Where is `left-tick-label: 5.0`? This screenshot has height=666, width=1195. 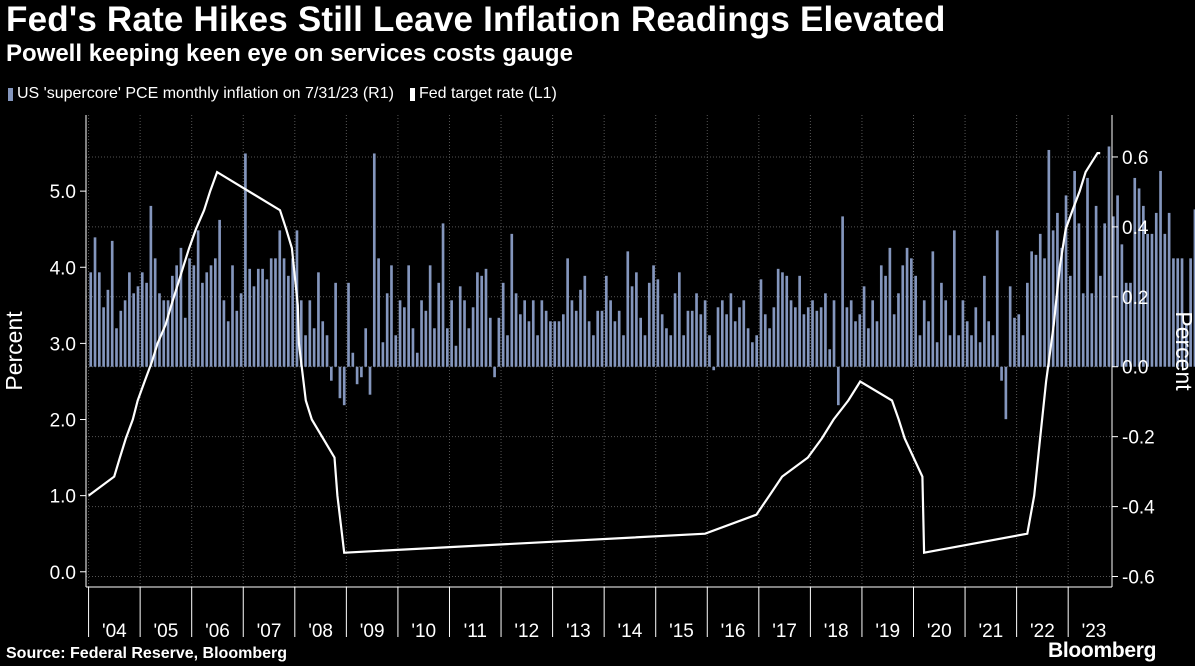 left-tick-label: 5.0 is located at coordinates (63, 192).